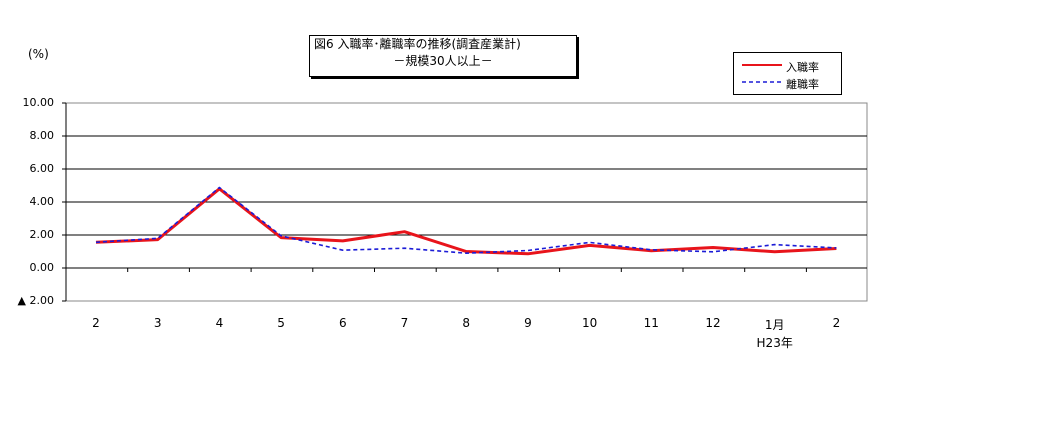 This screenshot has width=1040, height=423. Describe the element at coordinates (802, 67) in the screenshot. I see `legend-label-series-1: 入職率` at that location.